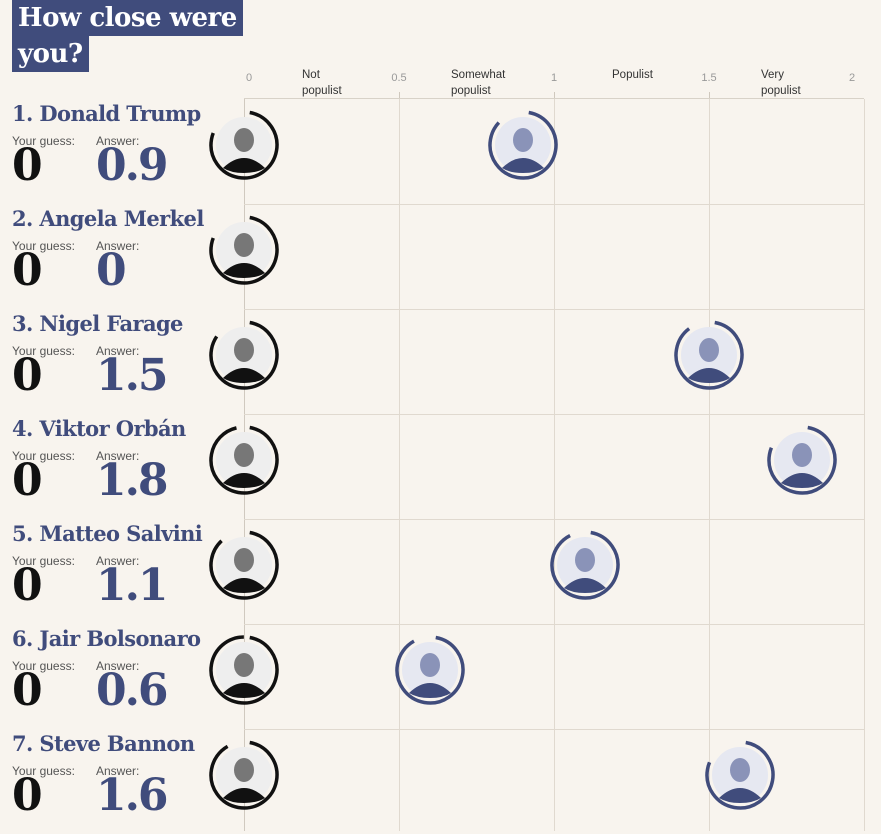 The image size is (881, 834). Describe the element at coordinates (432, 571) in the screenshot. I see `person-row: 5. Matteo Salvini Your guess: Answer: 0 1.1` at that location.